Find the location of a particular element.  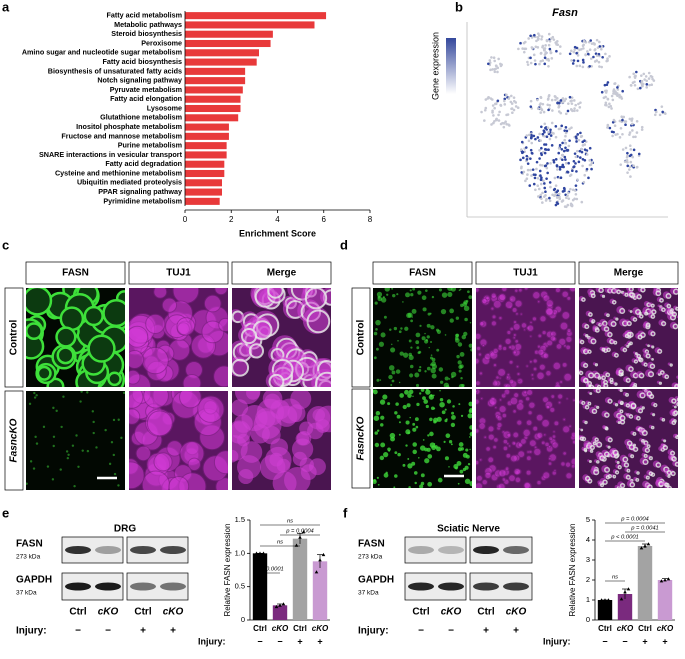

data-point is located at coordinates (621, 599).